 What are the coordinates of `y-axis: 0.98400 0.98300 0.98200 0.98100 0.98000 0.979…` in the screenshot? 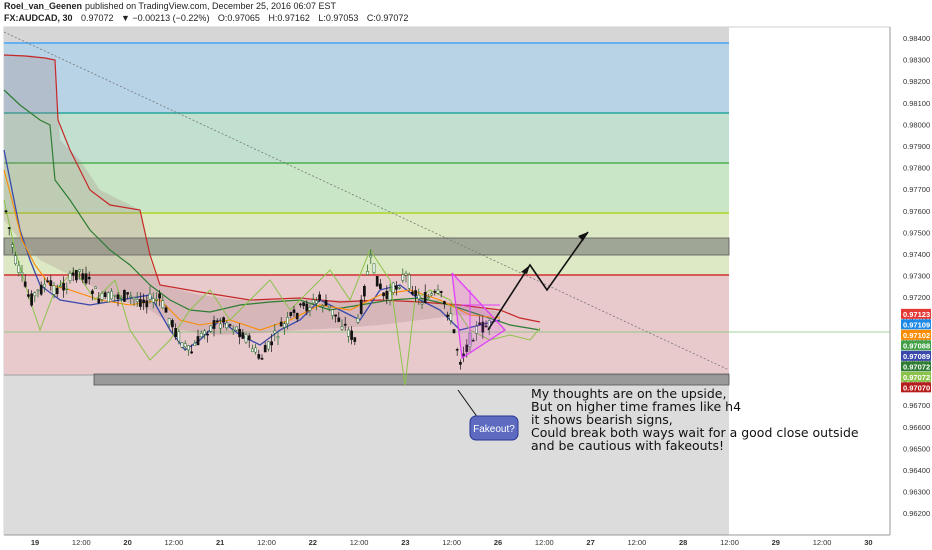 It's located at (910, 281).